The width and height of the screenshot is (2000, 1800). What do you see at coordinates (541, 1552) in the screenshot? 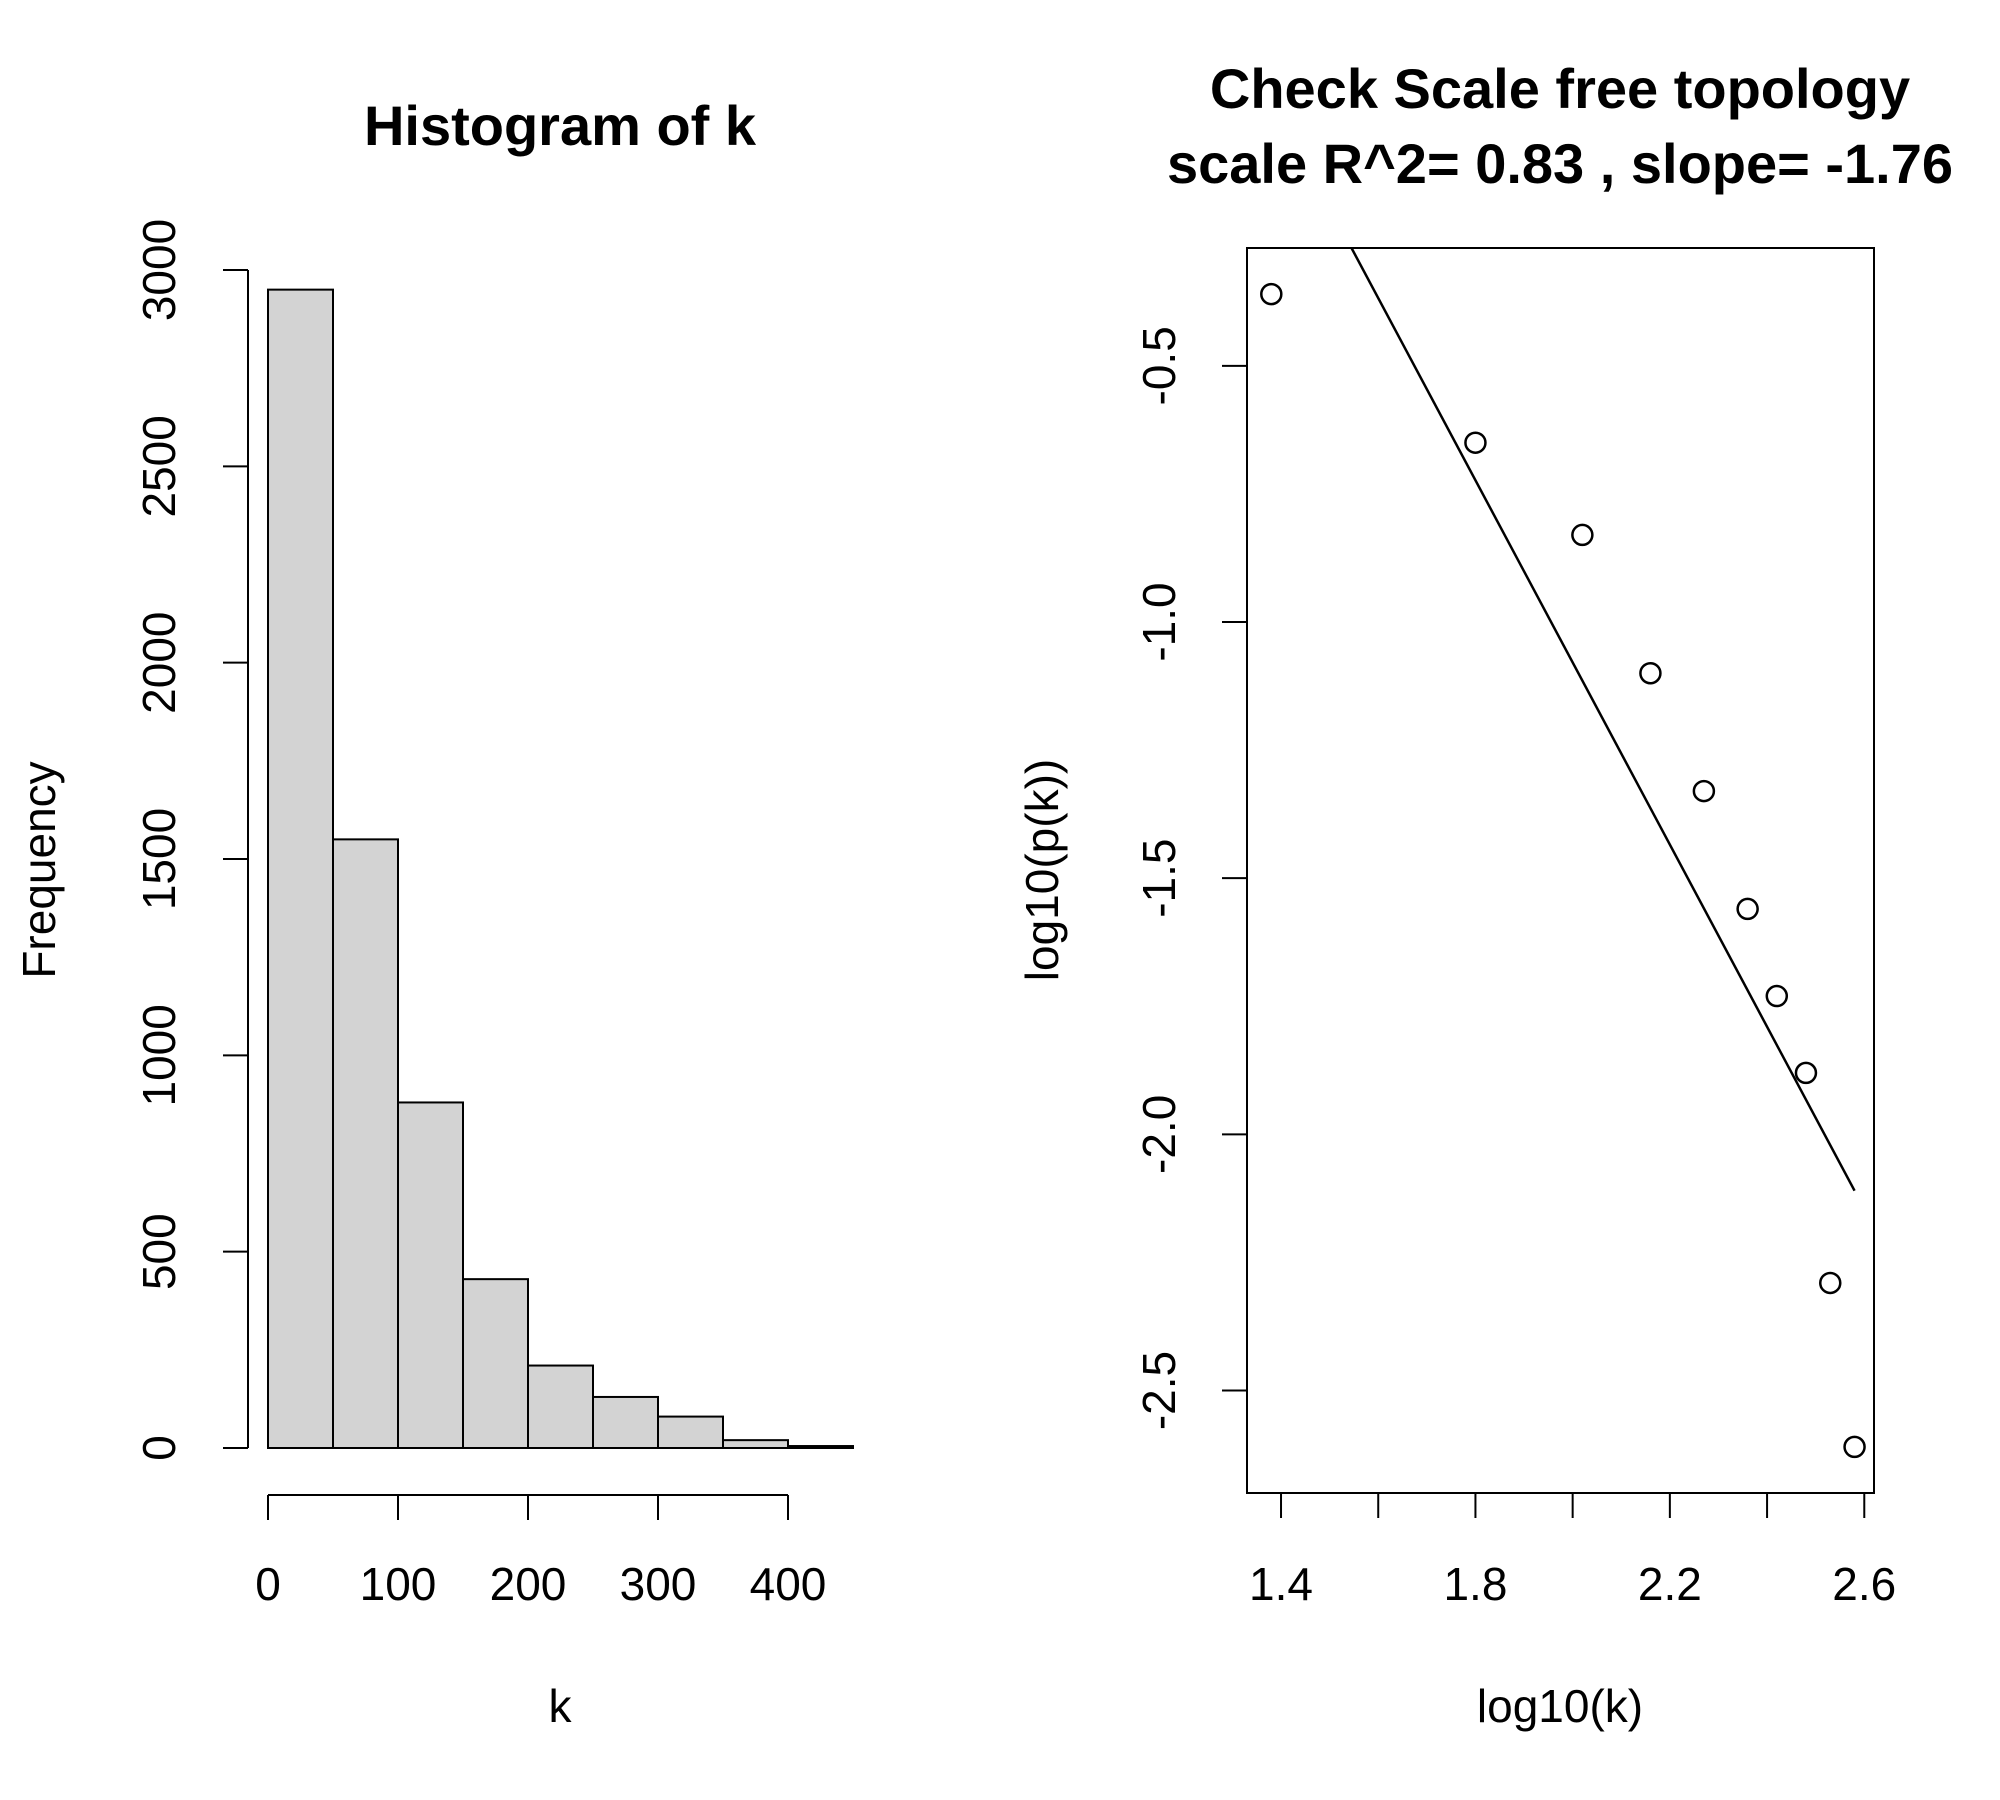
I see `histogram-x-axis: 0 100 200 300 400` at bounding box center [541, 1552].